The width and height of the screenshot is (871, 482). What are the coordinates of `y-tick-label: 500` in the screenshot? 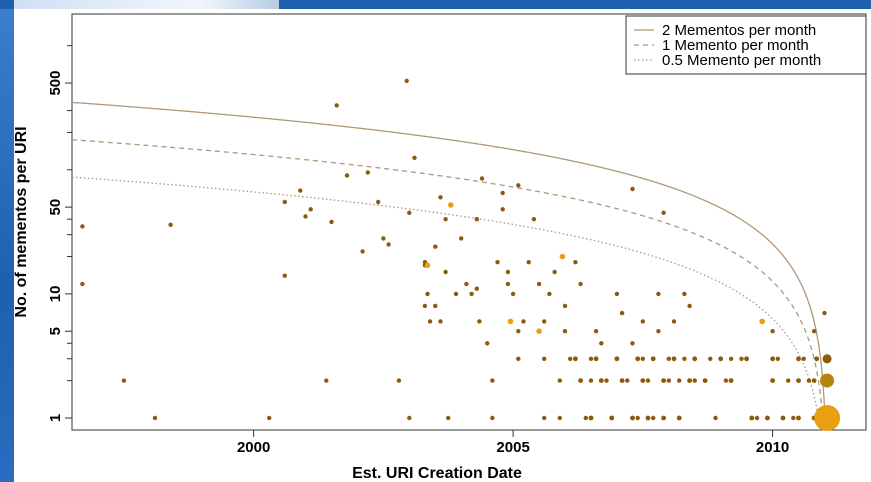 It's located at (55, 83).